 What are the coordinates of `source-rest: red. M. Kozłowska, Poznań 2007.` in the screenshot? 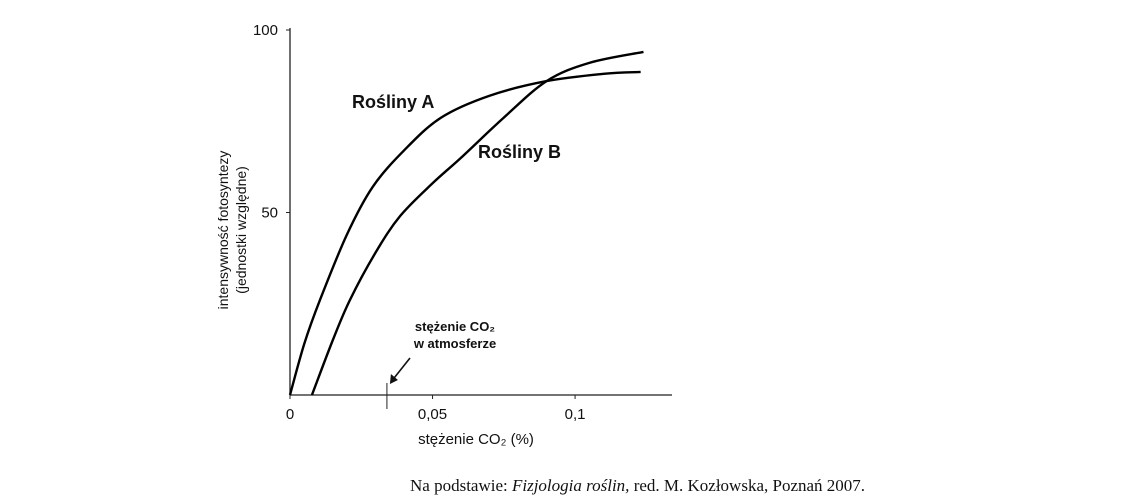 It's located at (747, 485).